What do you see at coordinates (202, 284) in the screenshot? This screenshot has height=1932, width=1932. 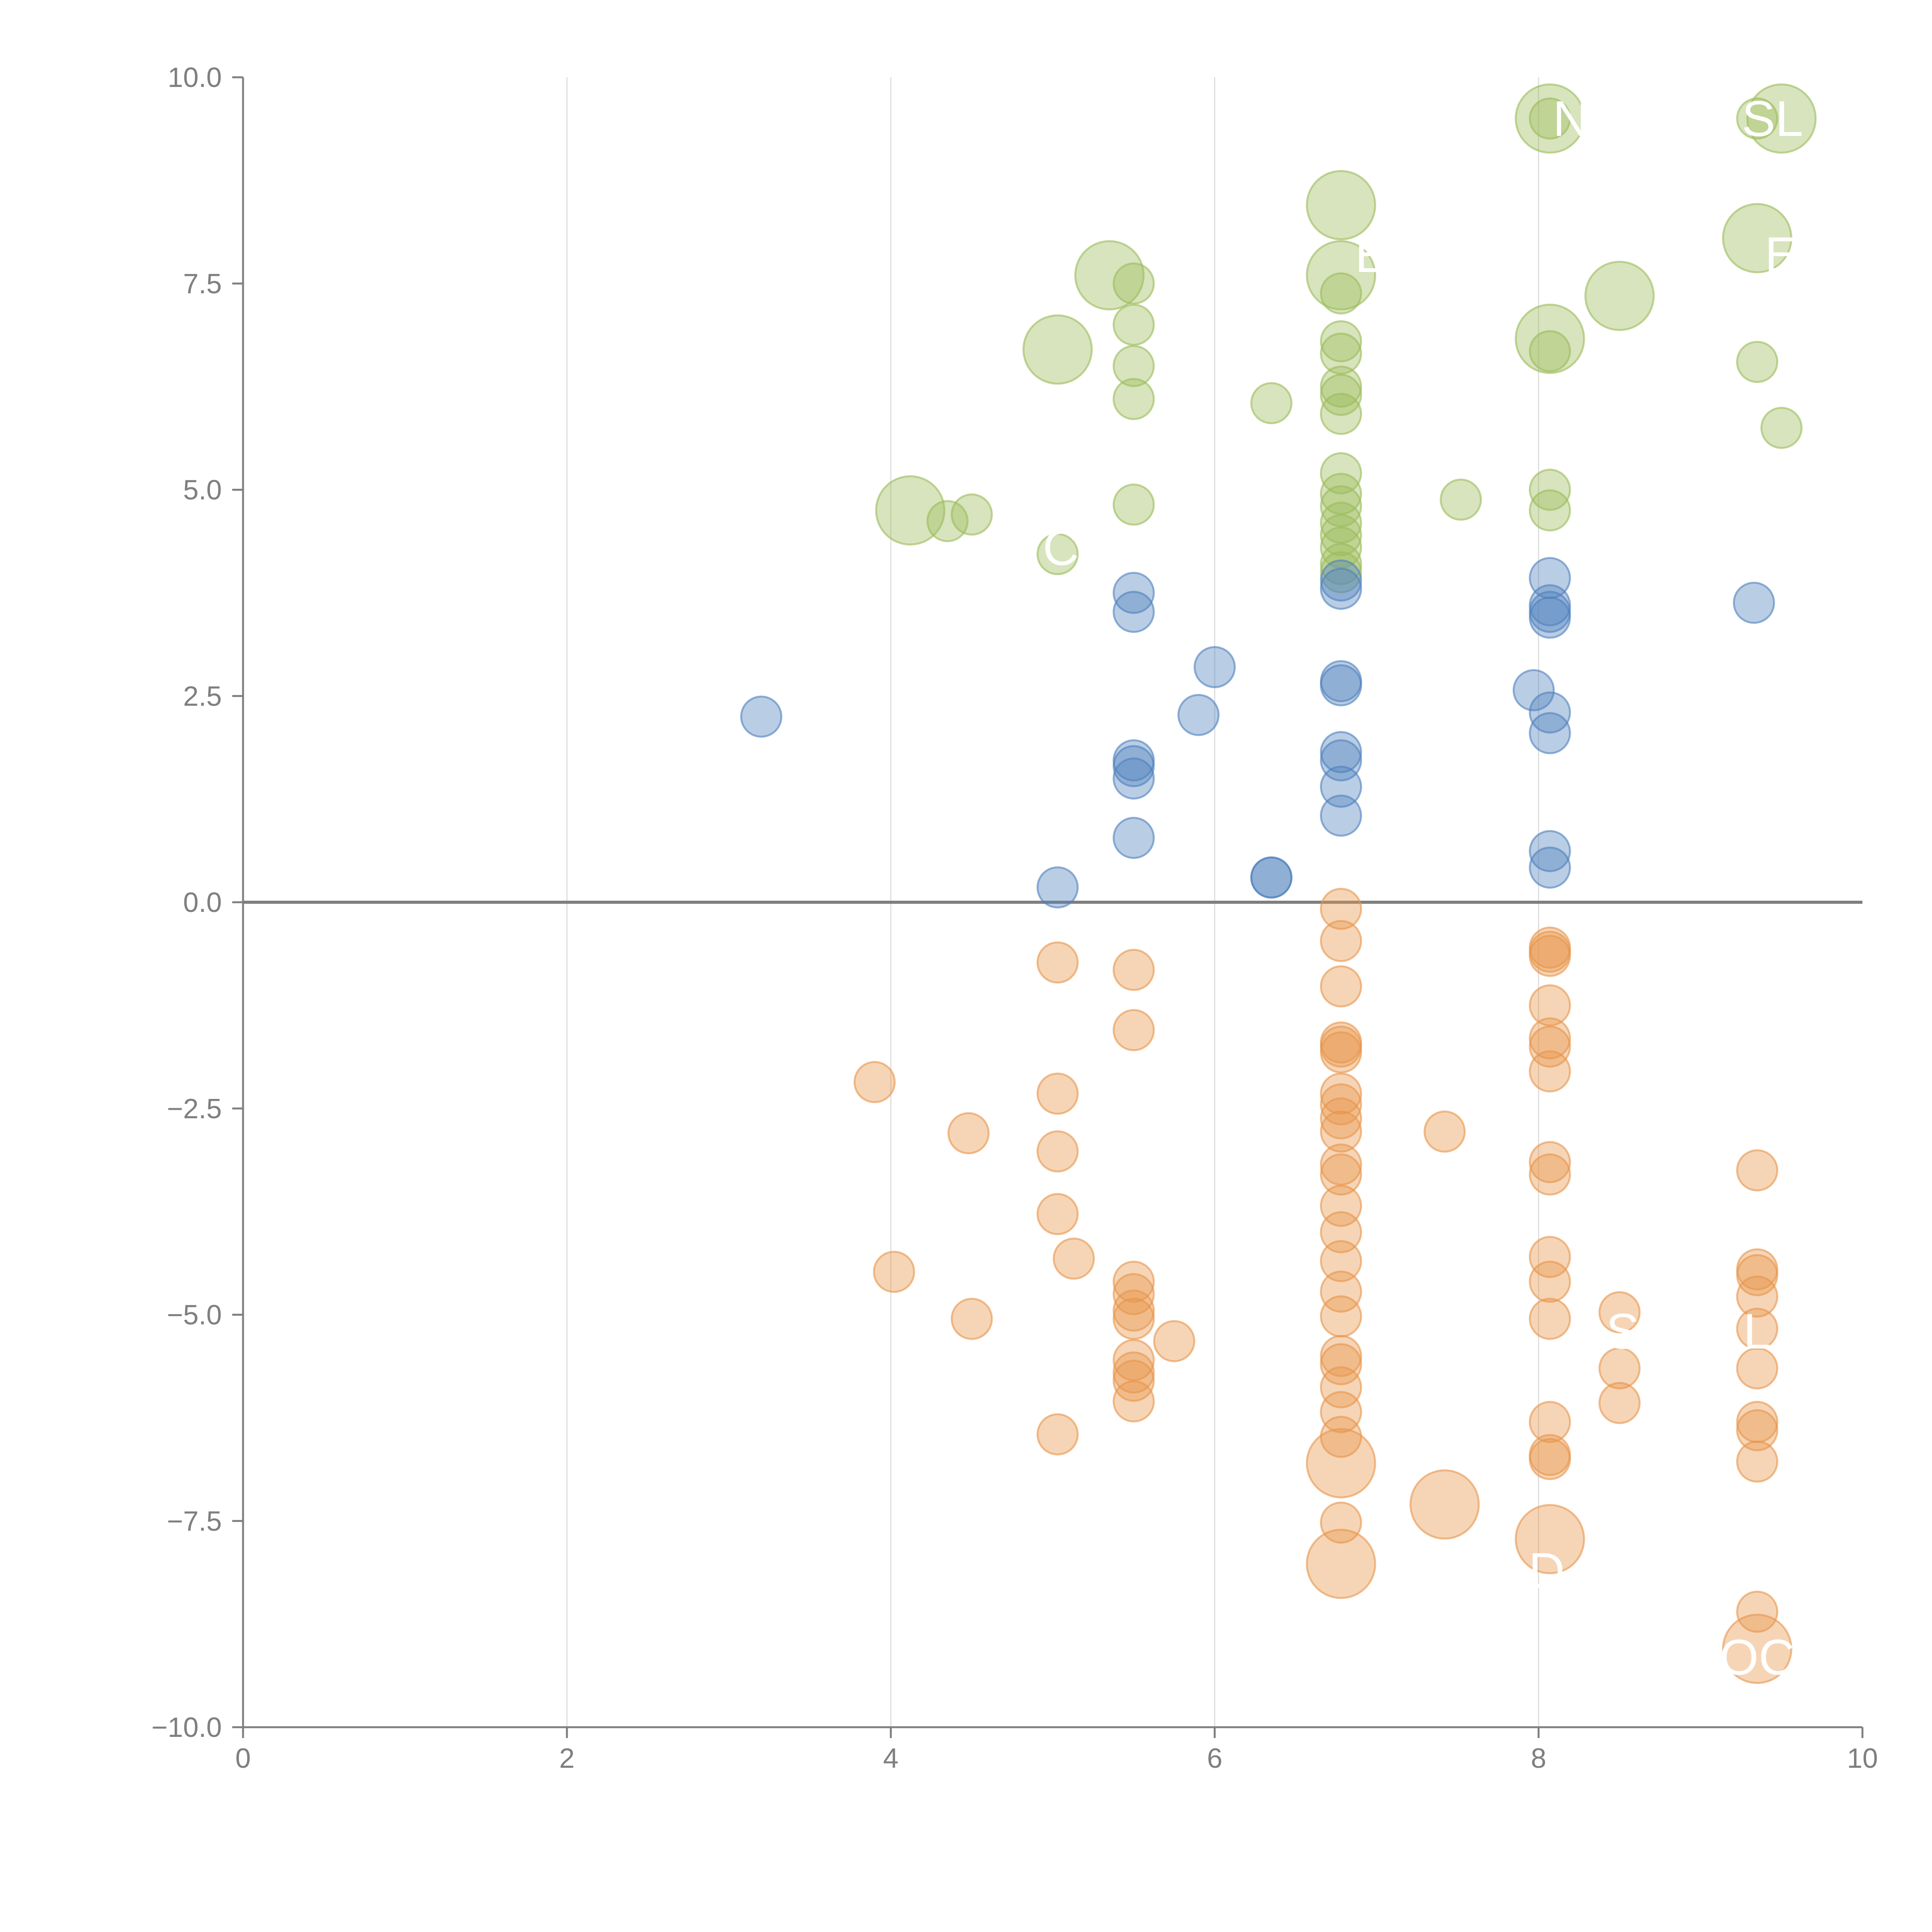 I see `y-tick-label: 7.5` at bounding box center [202, 284].